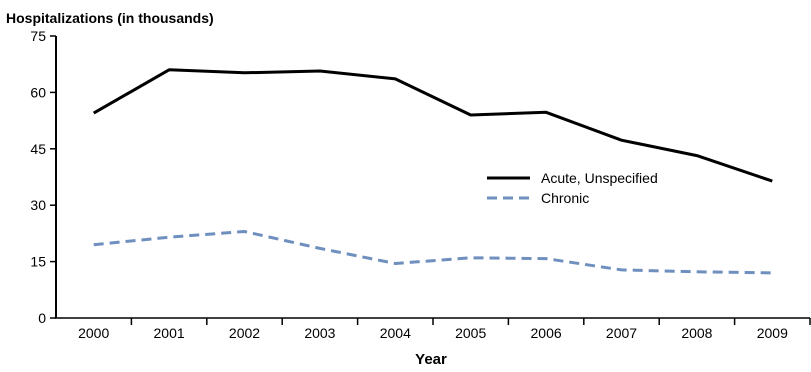 The height and width of the screenshot is (372, 811). I want to click on x-tick-label: 2001, so click(169, 333).